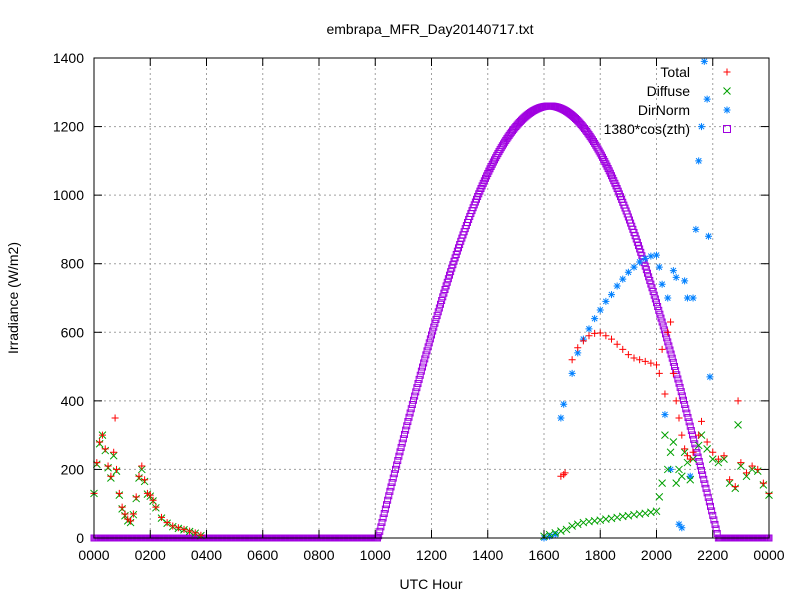 This screenshot has height=600, width=800. What do you see at coordinates (73, 264) in the screenshot?
I see `y-tick-label: 800` at bounding box center [73, 264].